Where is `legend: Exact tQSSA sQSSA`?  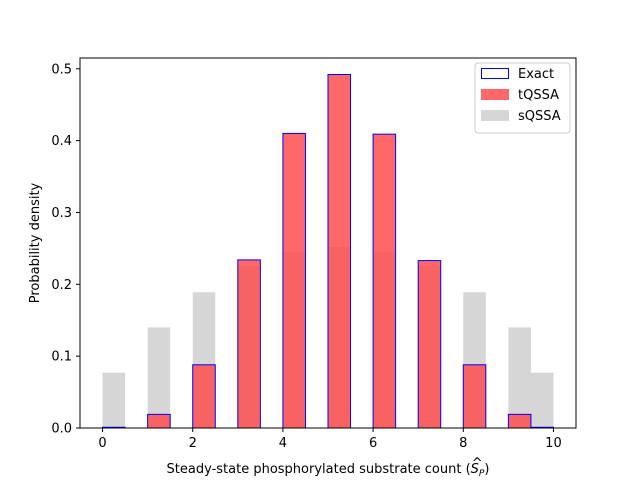 legend: Exact tQSSA sQSSA is located at coordinates (522, 98).